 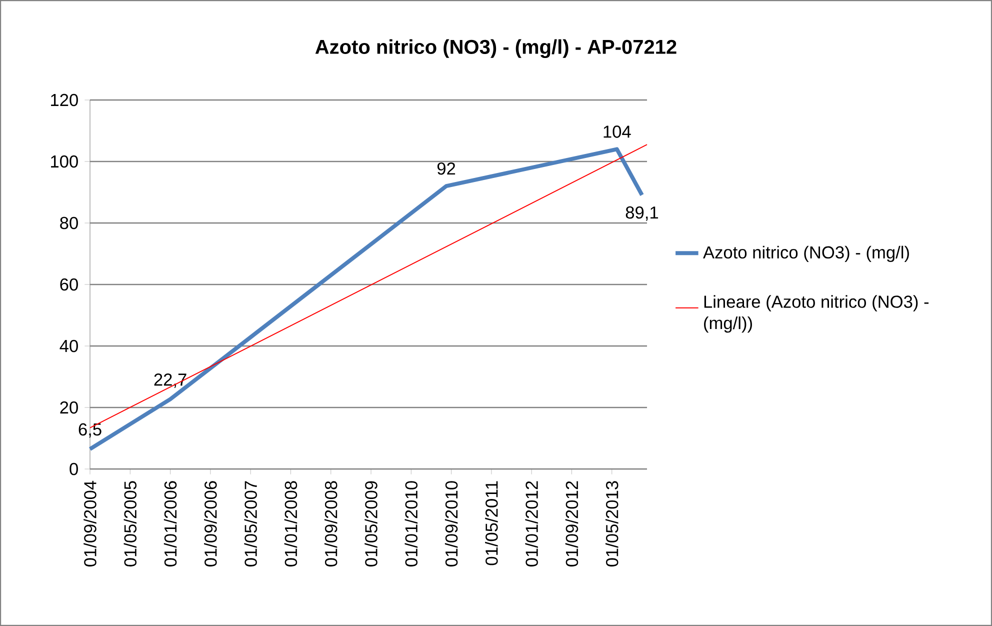 What do you see at coordinates (371, 523) in the screenshot?
I see `x-tick-label: 01/05/2009` at bounding box center [371, 523].